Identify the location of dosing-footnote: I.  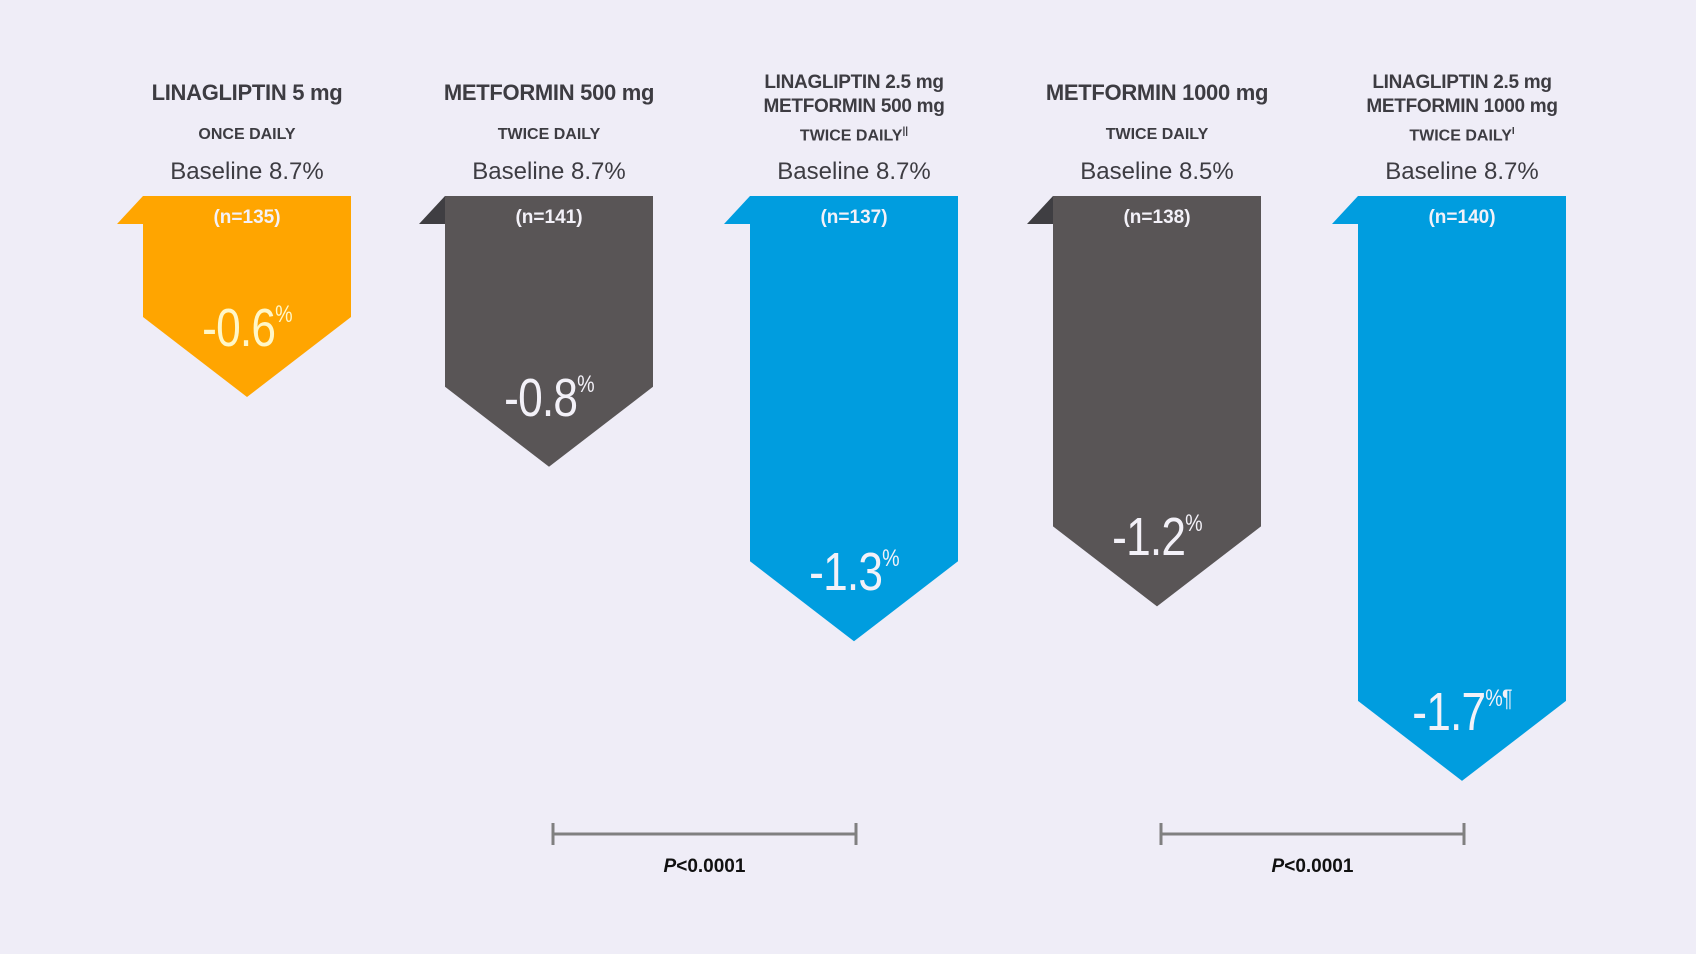
(1513, 131).